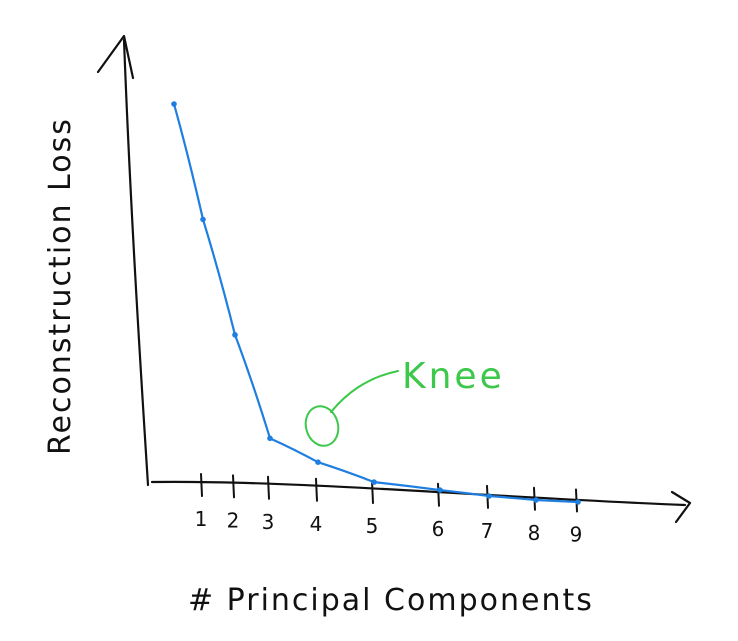 This screenshot has height=641, width=738. I want to click on x-tick-label-5: 5, so click(372, 526).